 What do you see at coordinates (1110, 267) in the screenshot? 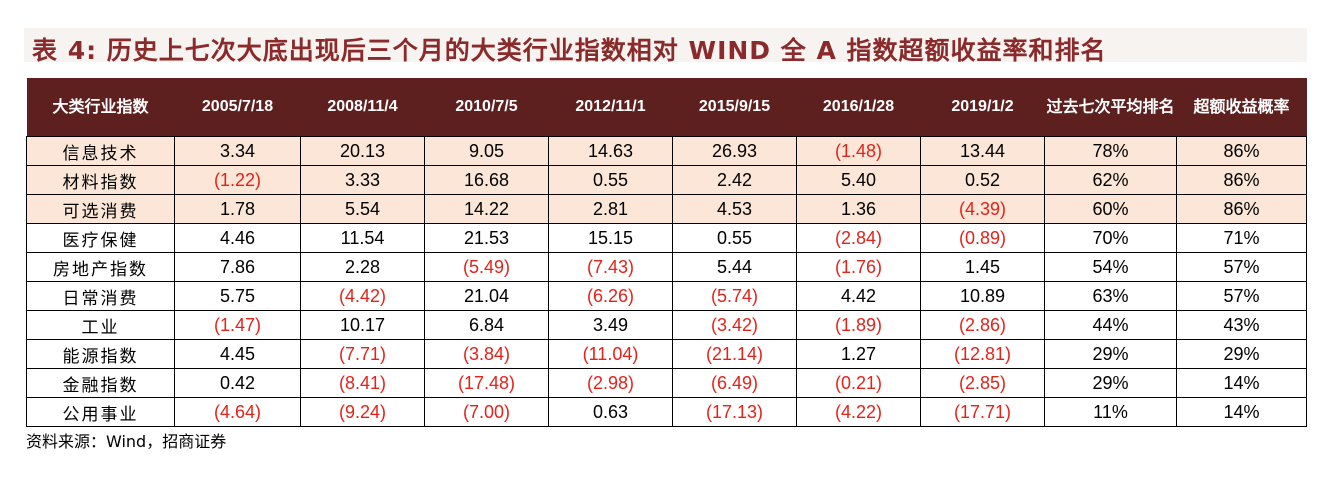
I see `table-cell: 54%` at bounding box center [1110, 267].